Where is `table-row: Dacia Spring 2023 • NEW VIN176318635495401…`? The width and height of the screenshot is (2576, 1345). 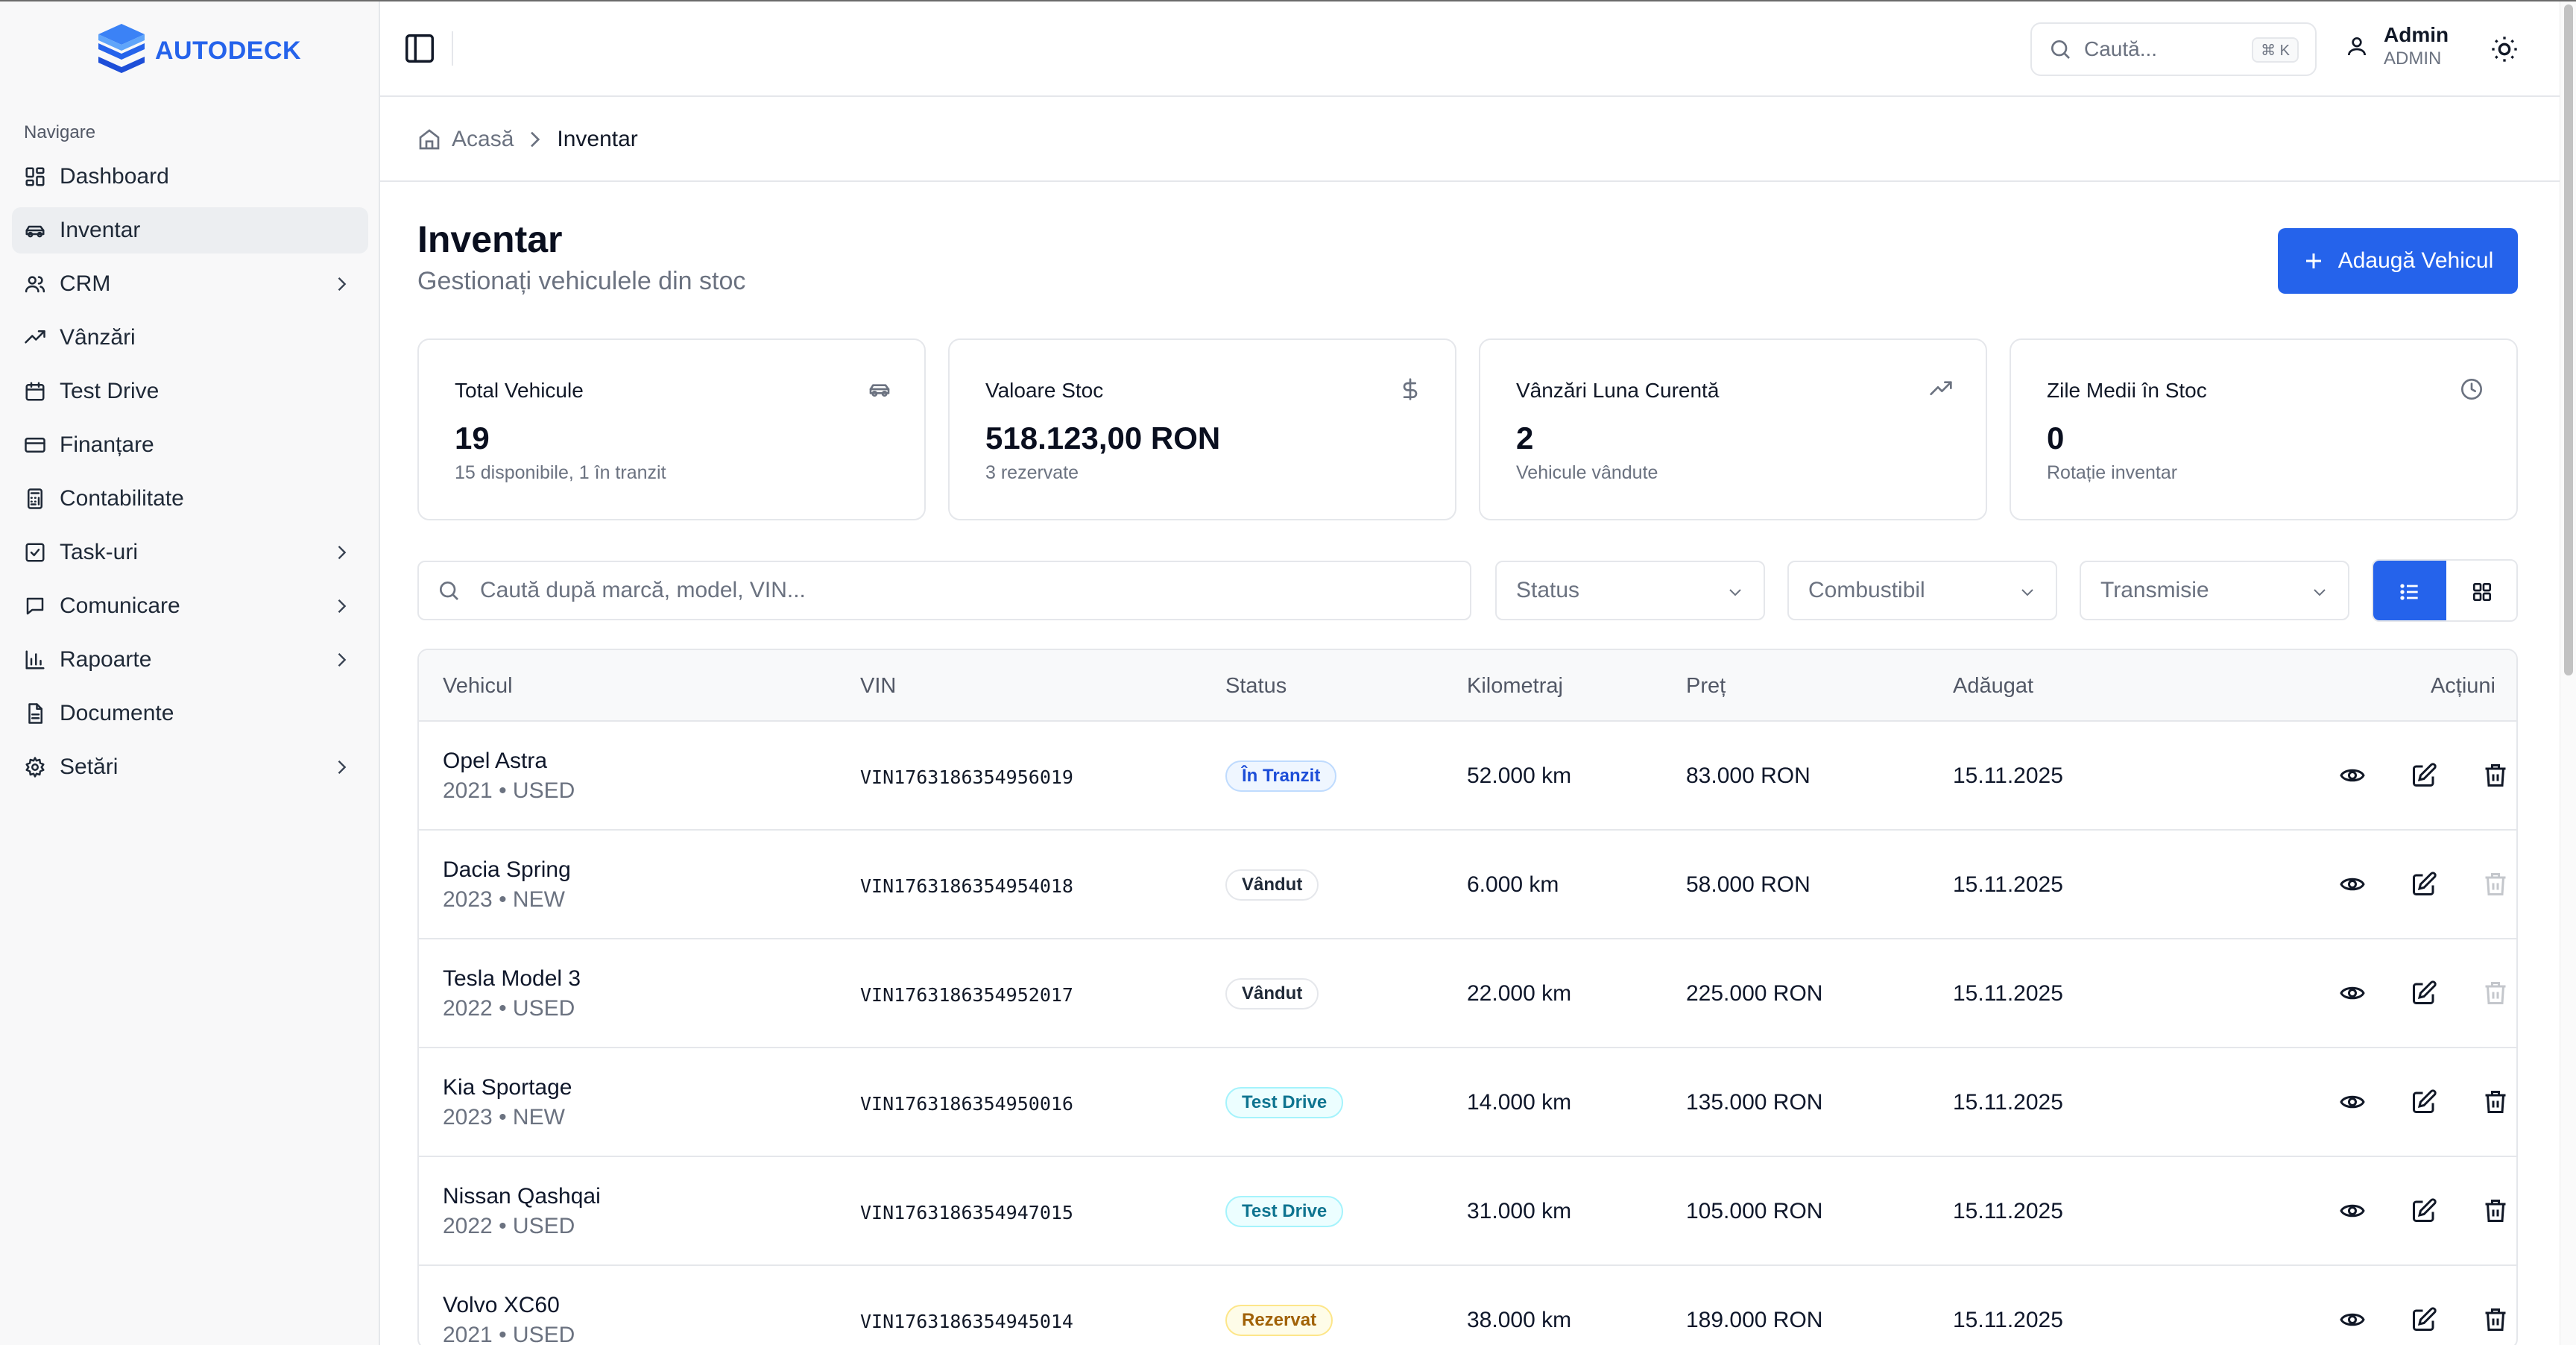 table-row: Dacia Spring 2023 • NEW VIN176318635495401… is located at coordinates (1467, 885).